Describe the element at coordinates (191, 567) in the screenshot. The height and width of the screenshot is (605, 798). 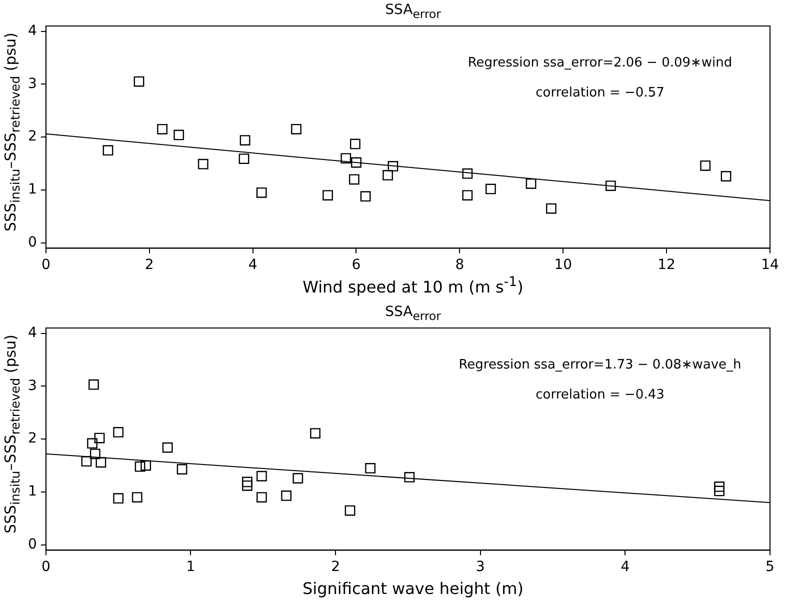
I see `x-tick-label: 1` at that location.